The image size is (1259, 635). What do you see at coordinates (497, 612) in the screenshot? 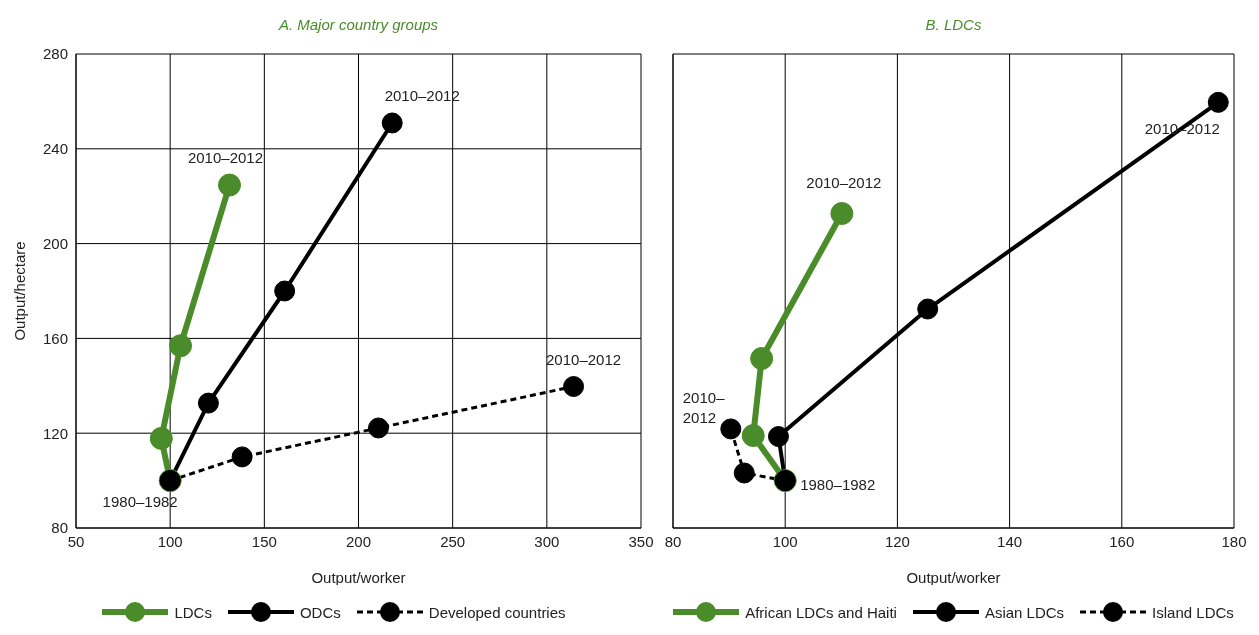
I see `legend-label: Developed countries` at bounding box center [497, 612].